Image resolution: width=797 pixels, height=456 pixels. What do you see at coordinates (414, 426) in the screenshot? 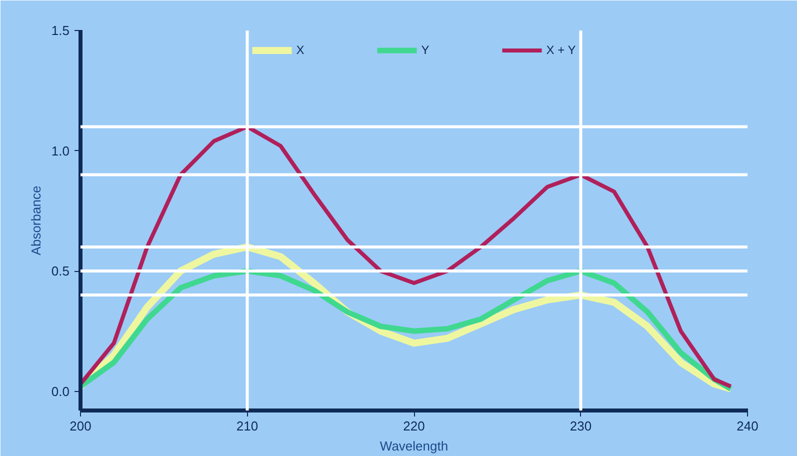
I see `x-tick-label: 220` at bounding box center [414, 426].